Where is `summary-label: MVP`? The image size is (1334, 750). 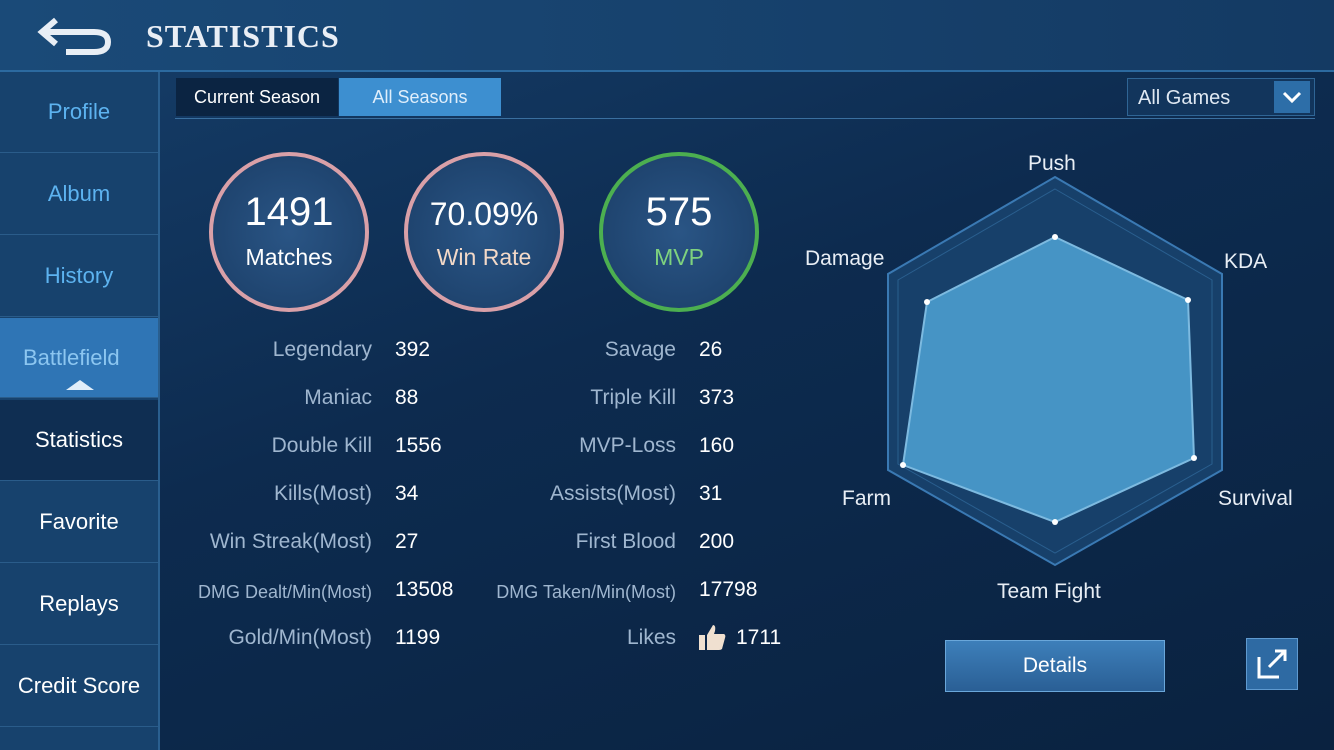
summary-label: MVP is located at coordinates (679, 257).